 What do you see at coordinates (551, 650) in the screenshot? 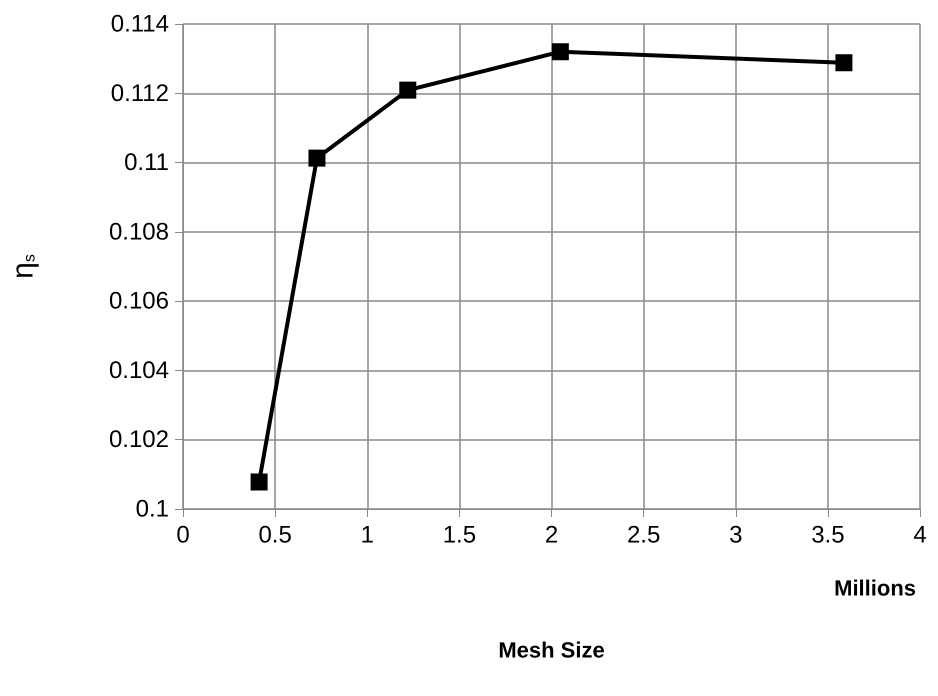
I see `x-axis-title: Mesh Size` at bounding box center [551, 650].